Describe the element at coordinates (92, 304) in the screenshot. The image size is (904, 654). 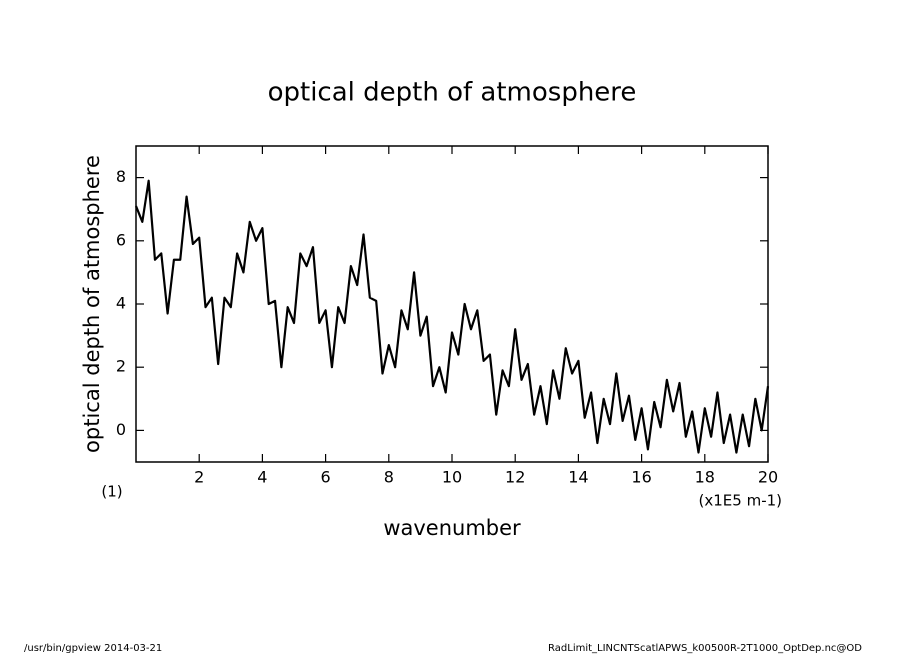
I see `y-axis-label: optical depth of atmosphere` at that location.